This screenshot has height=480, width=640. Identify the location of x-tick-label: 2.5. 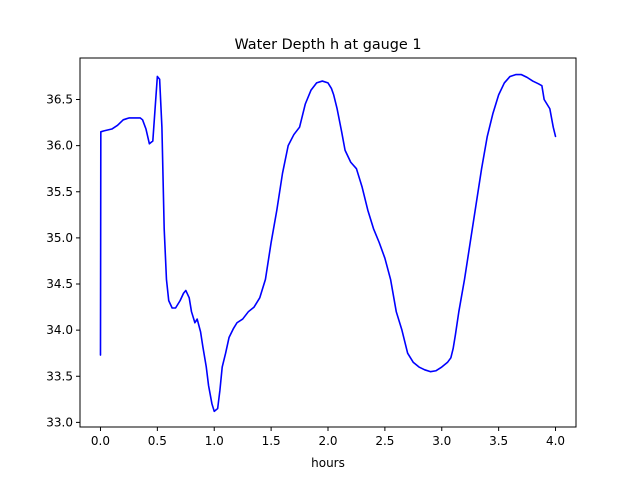
(384, 441).